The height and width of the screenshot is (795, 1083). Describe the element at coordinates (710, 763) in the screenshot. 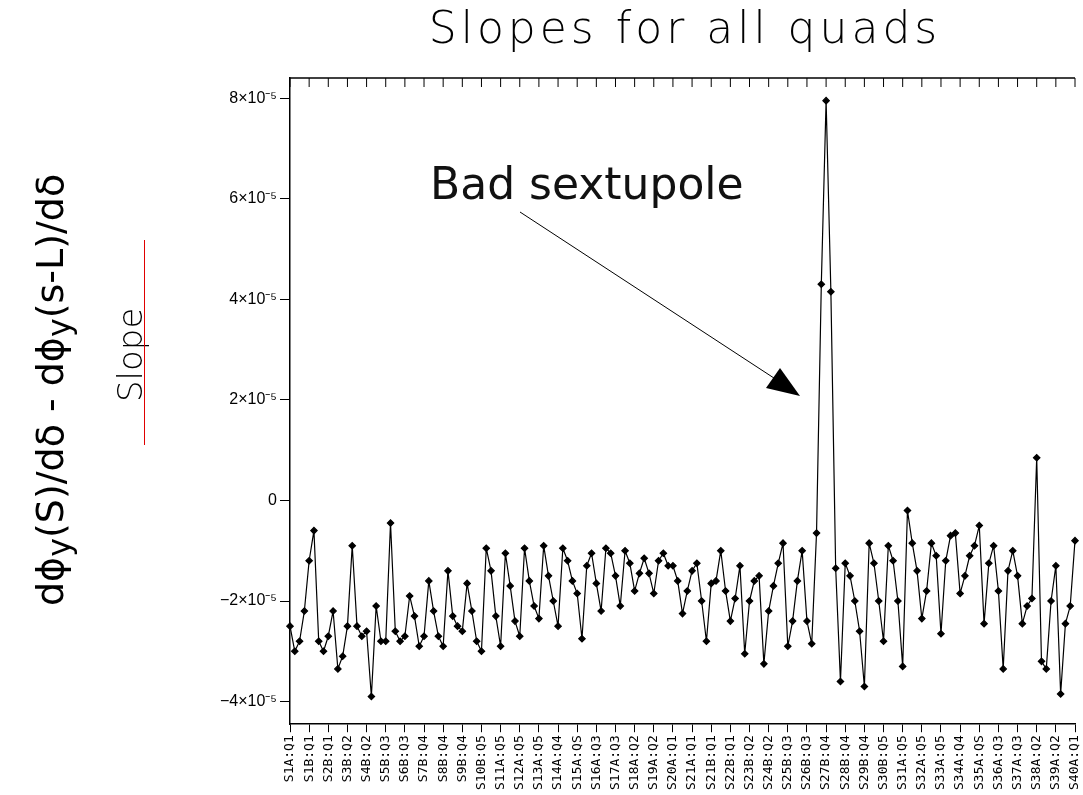

I see `x-tick-label: S21B:Q1` at that location.